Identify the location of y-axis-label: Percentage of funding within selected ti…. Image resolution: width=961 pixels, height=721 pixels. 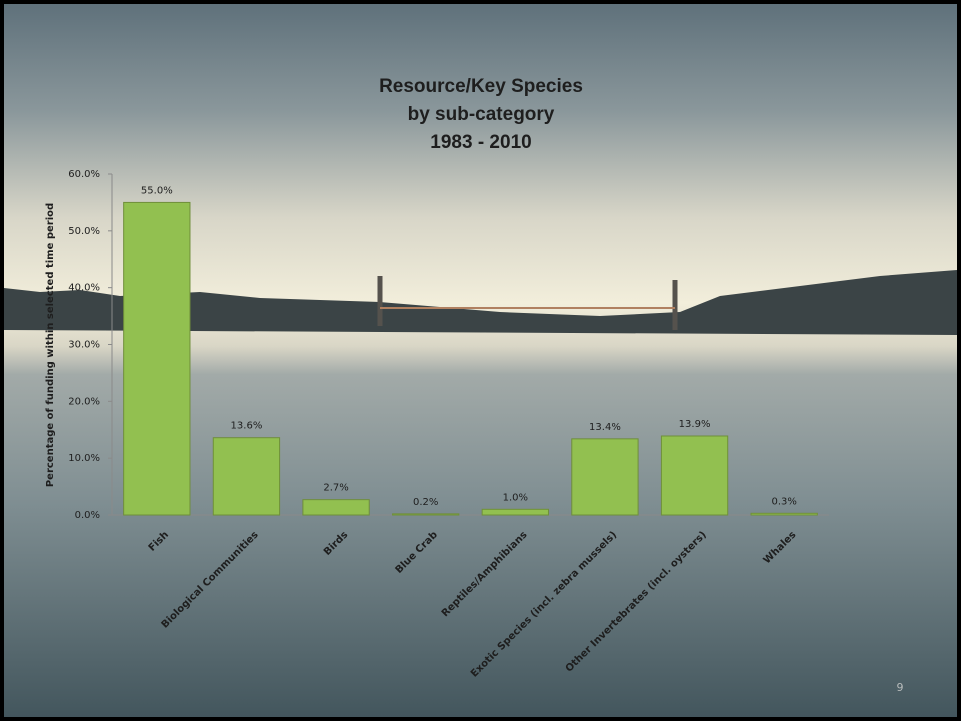
(50, 345).